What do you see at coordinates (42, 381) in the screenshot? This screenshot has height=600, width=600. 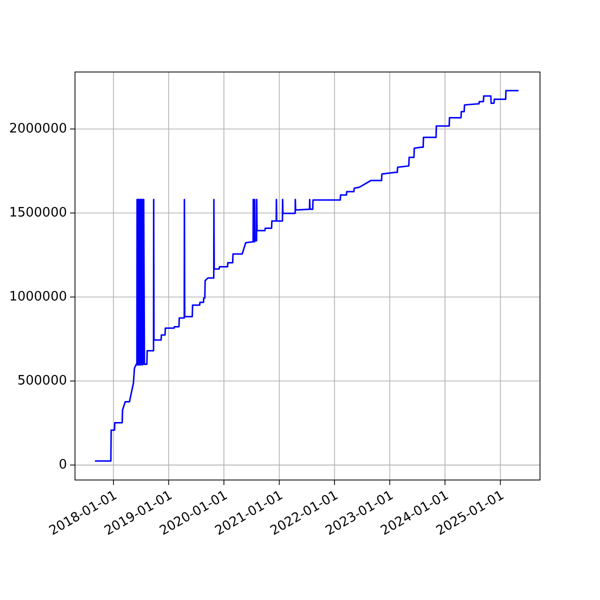 I see `y-tick-label: 500000` at bounding box center [42, 381].